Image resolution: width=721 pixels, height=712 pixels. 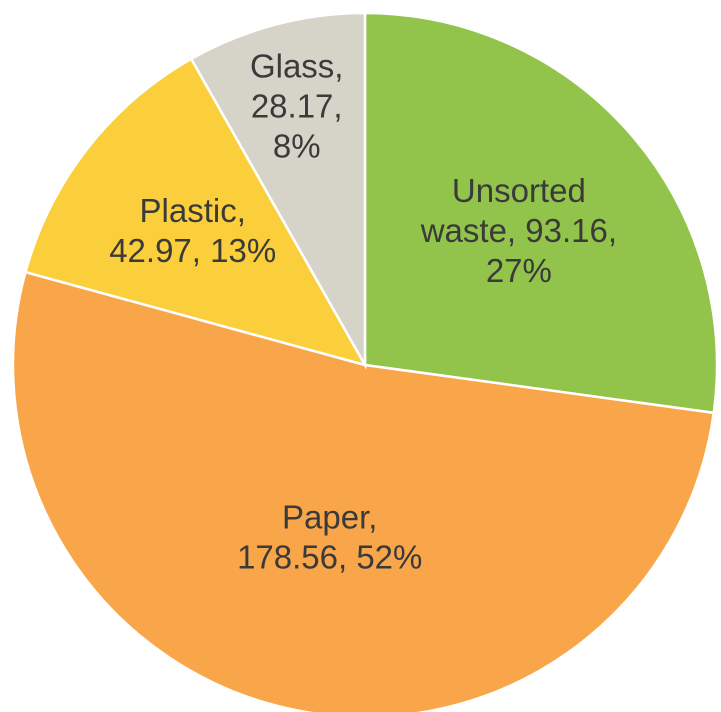 I want to click on pie-label-paper: Paper, 178.56, 52%, so click(x=329, y=536).